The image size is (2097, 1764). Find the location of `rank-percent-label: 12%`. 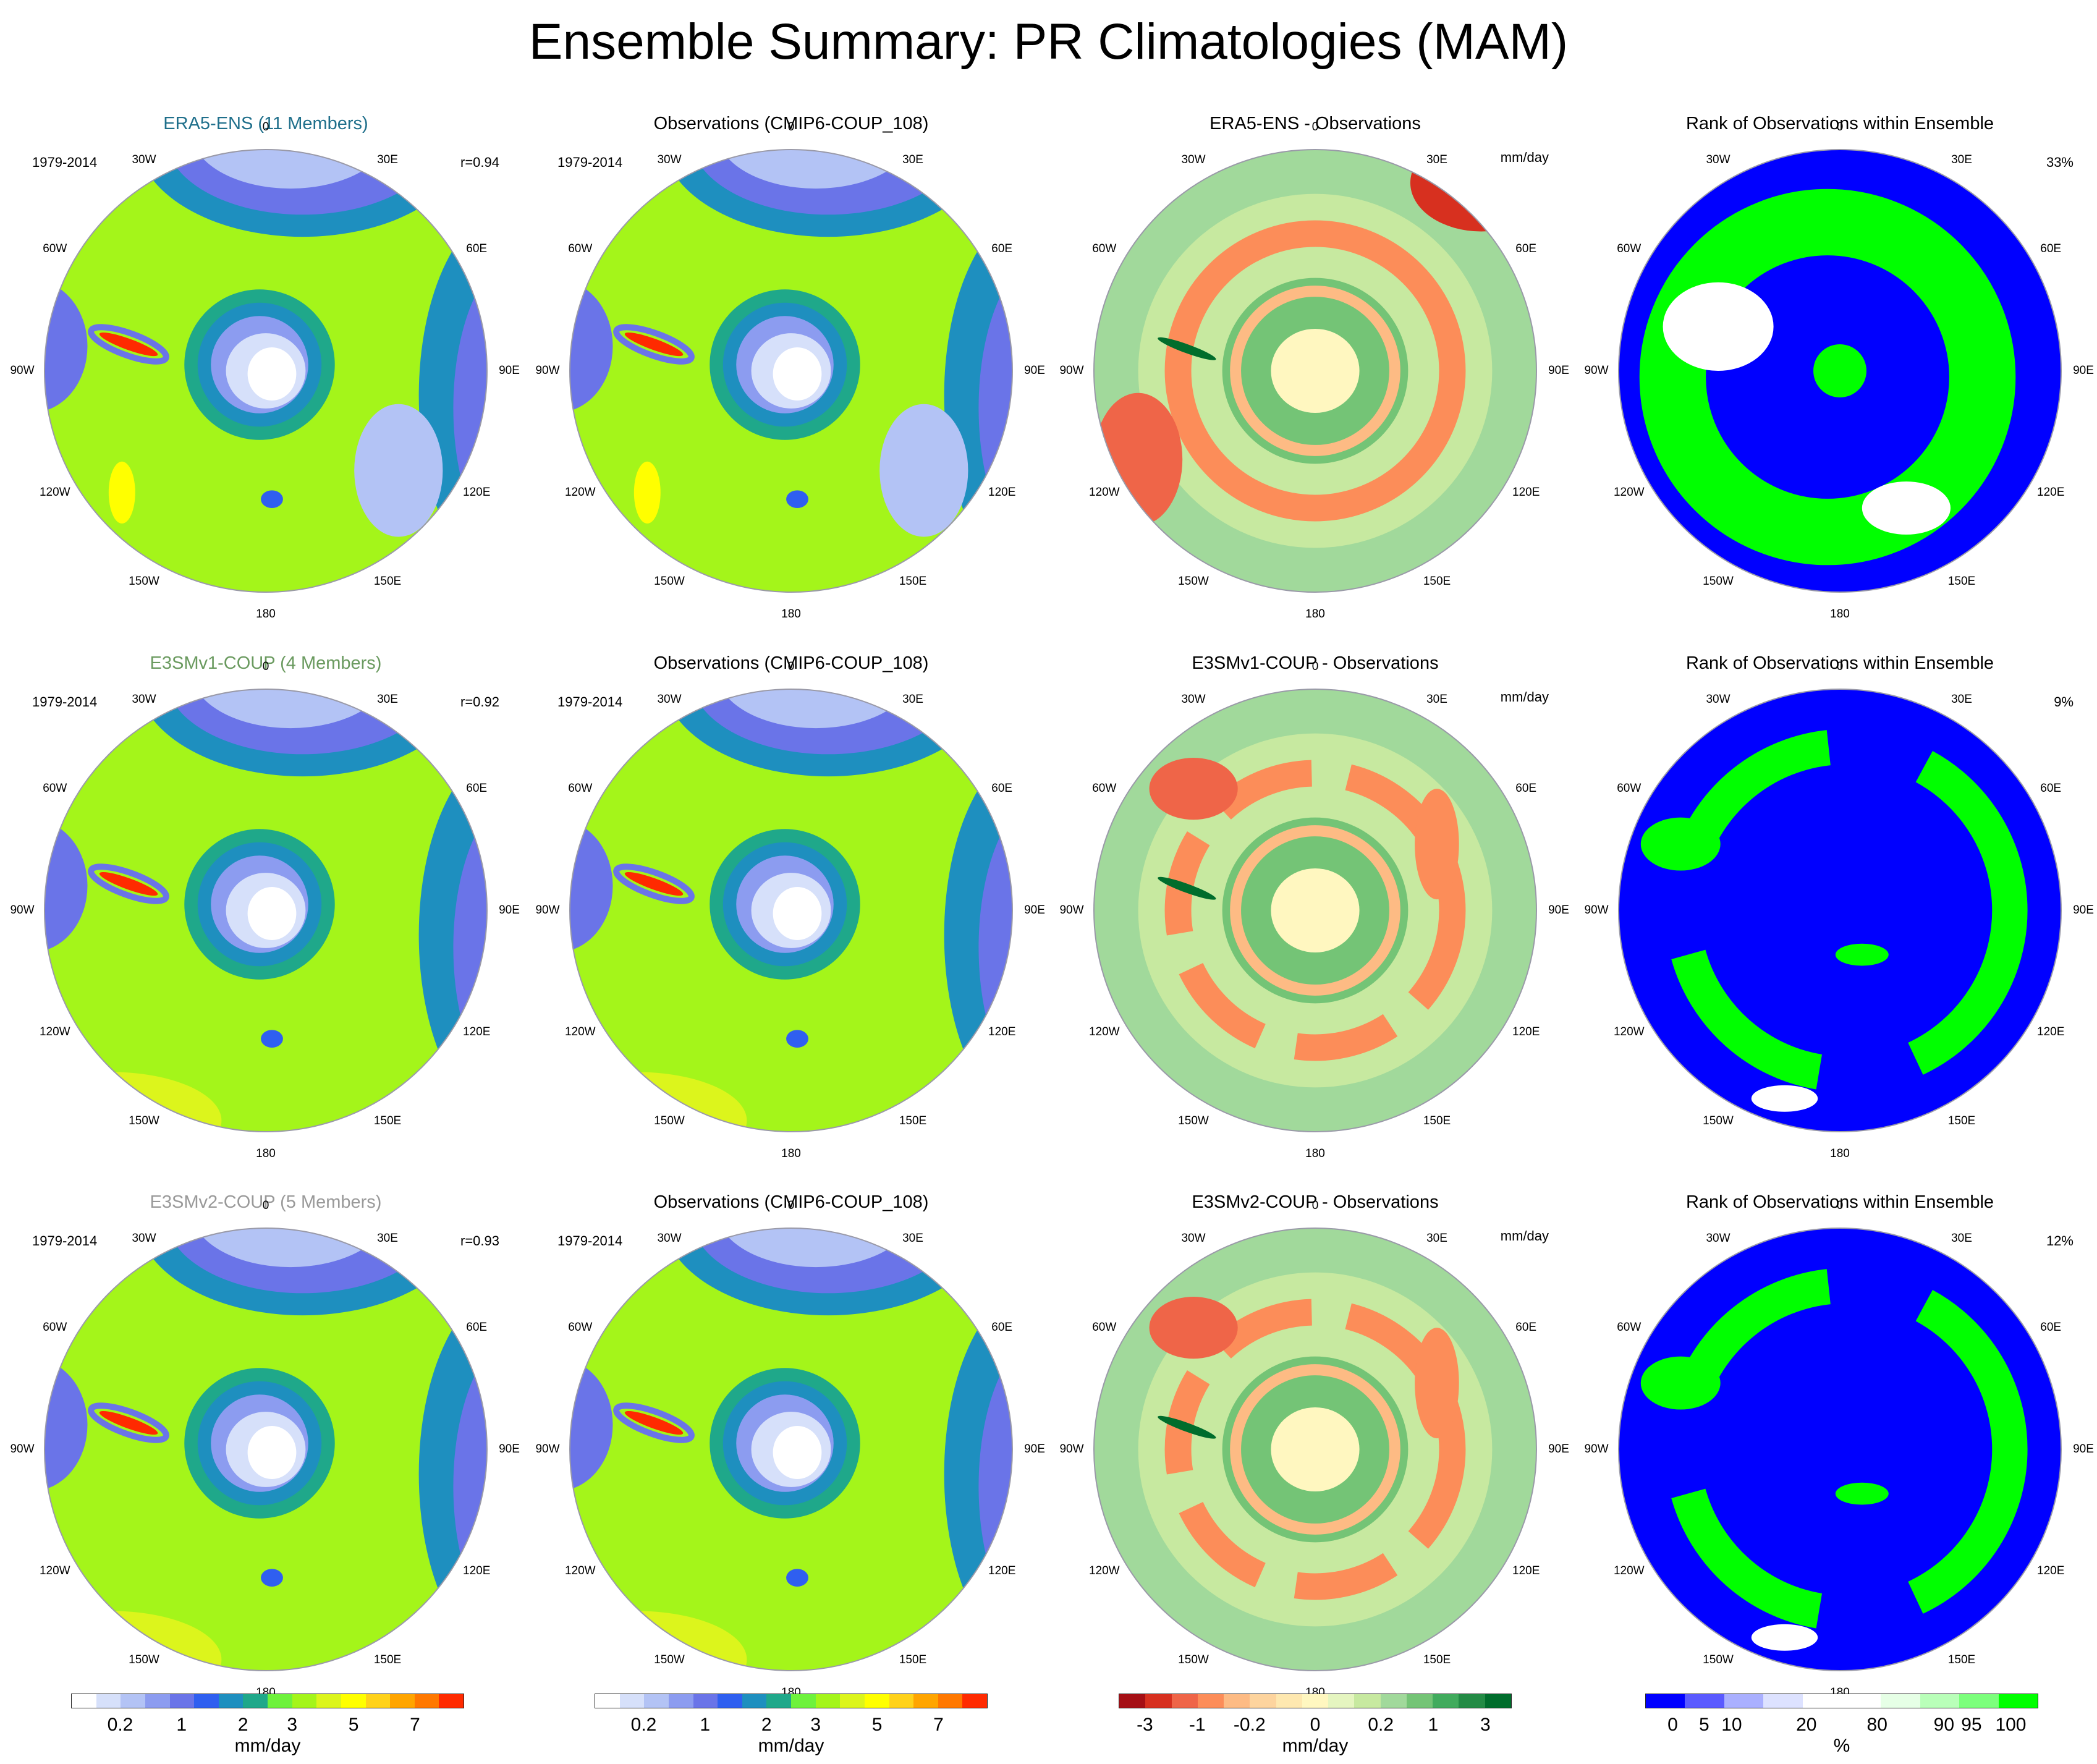

rank-percent-label: 12% is located at coordinates (2060, 1241).